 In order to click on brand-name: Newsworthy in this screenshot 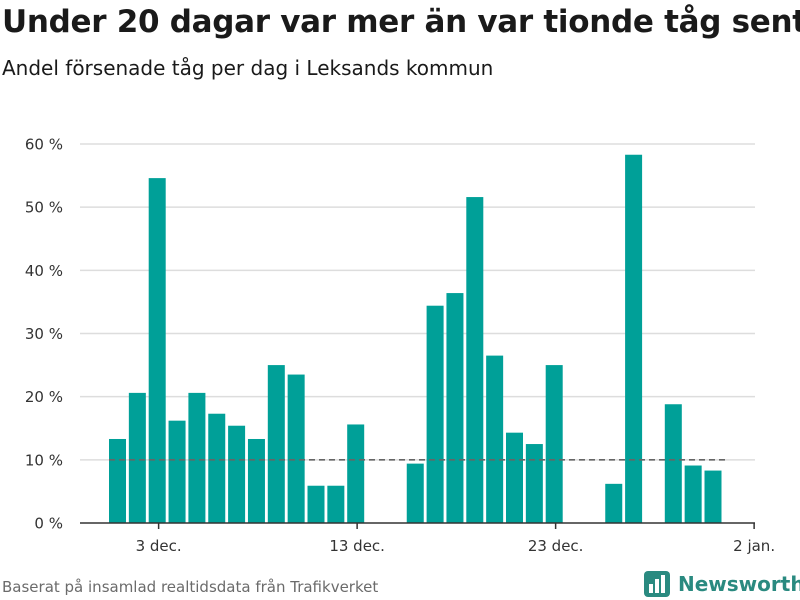, I will do `click(739, 584)`.